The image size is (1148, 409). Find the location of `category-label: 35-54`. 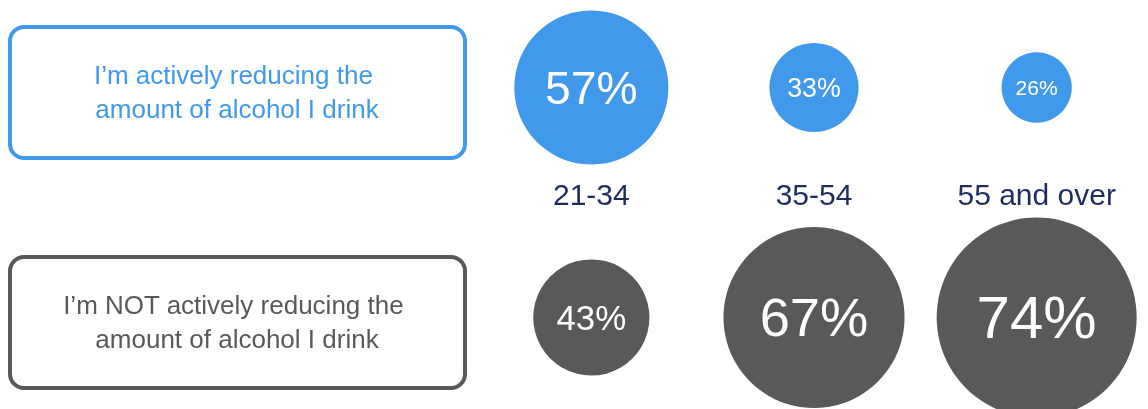

category-label: 35-54 is located at coordinates (814, 194).